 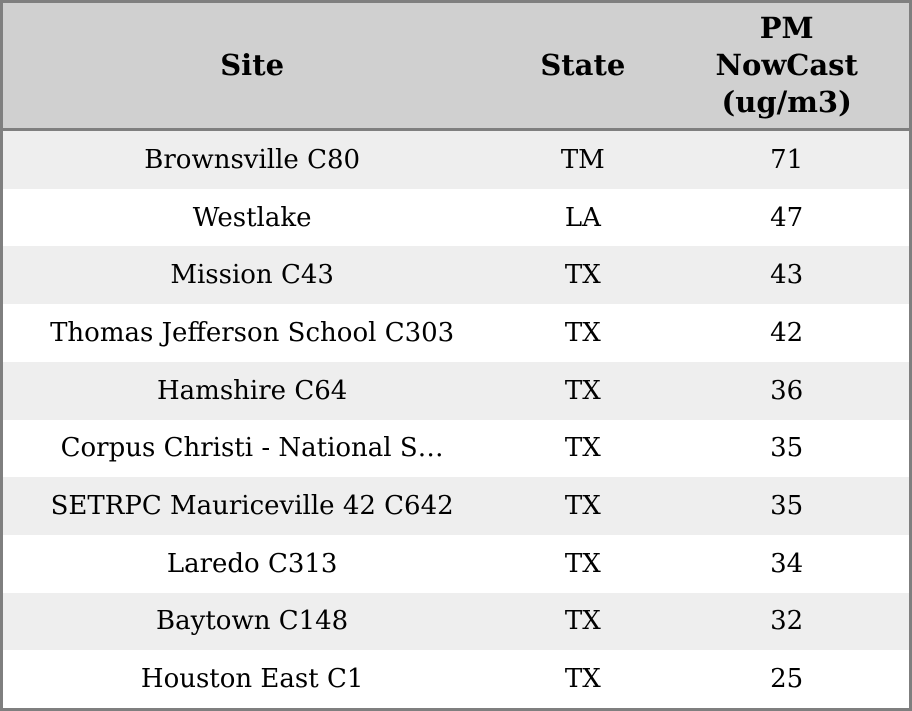 What do you see at coordinates (787, 390) in the screenshot?
I see `pm-nowcast-cell: 36` at bounding box center [787, 390].